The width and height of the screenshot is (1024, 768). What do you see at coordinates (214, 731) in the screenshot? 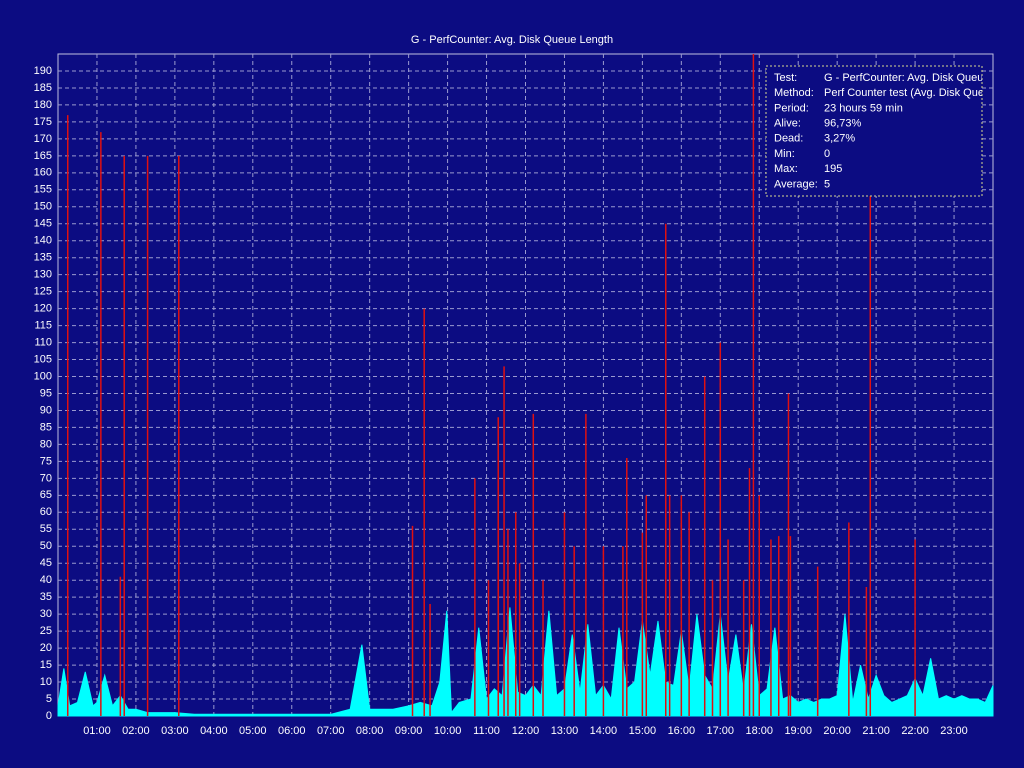
I see `x-tick-label: 04:00` at bounding box center [214, 731].